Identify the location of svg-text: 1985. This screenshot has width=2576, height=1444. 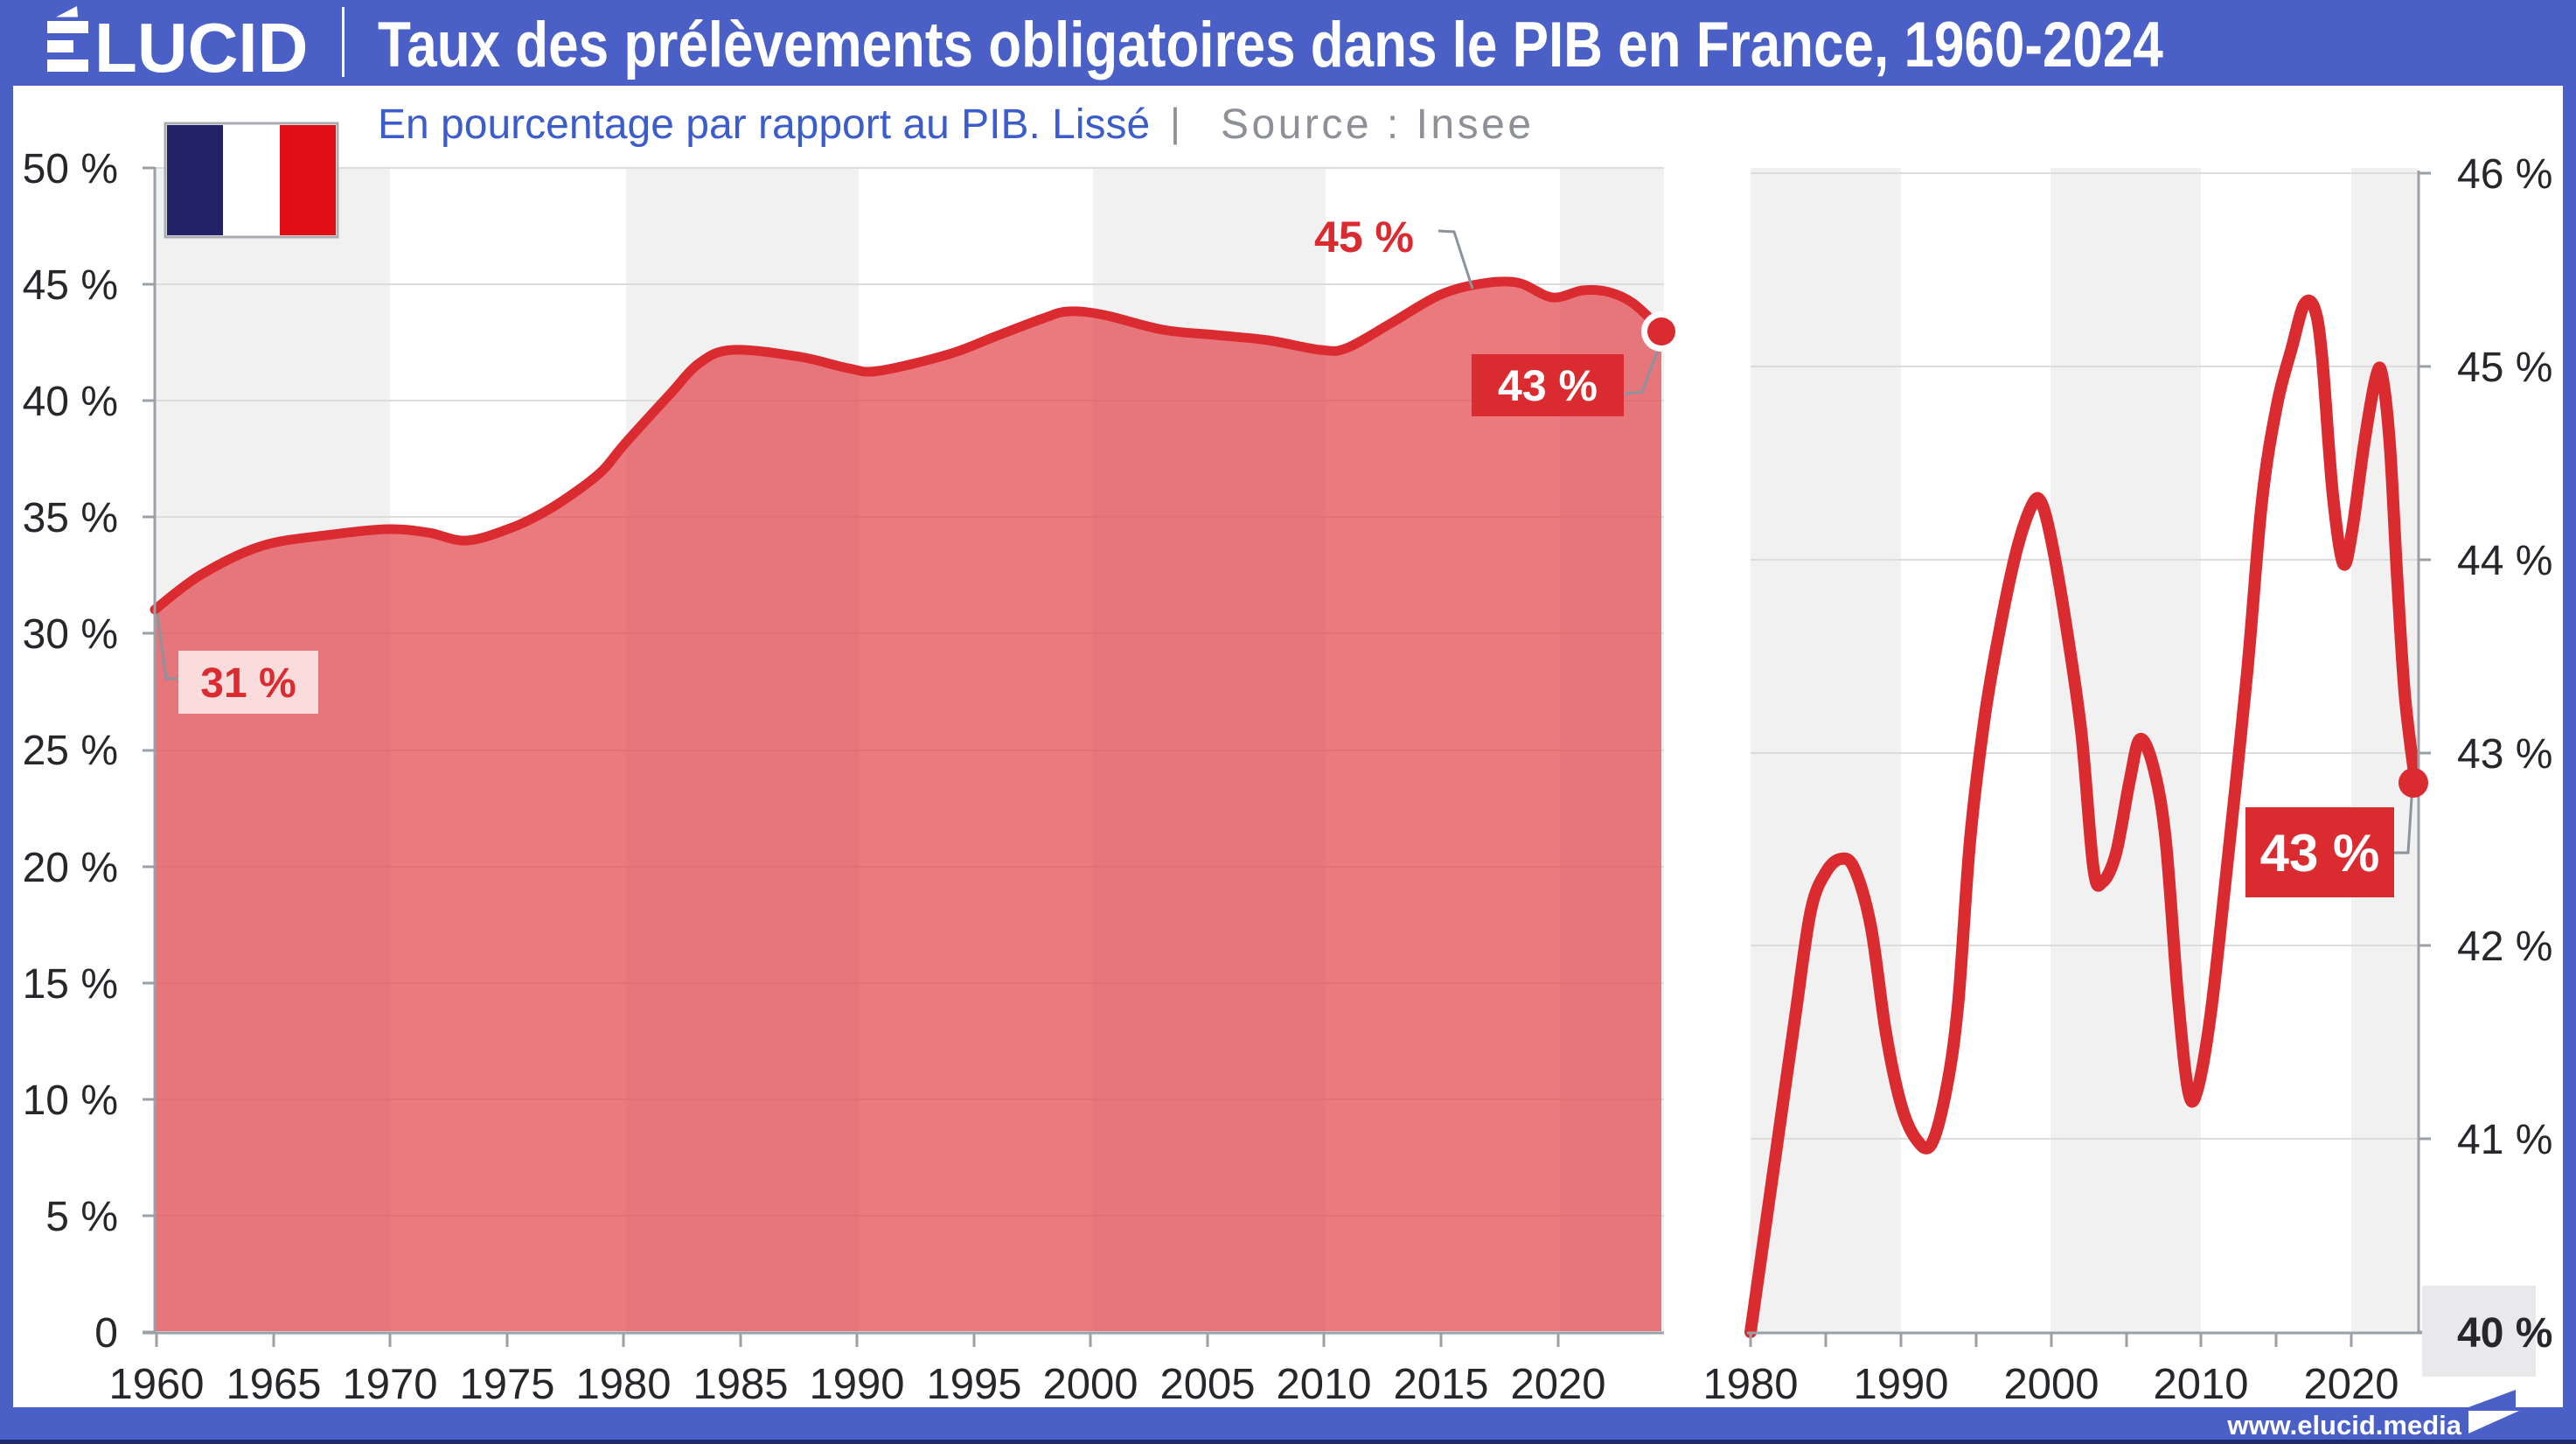
(740, 1384).